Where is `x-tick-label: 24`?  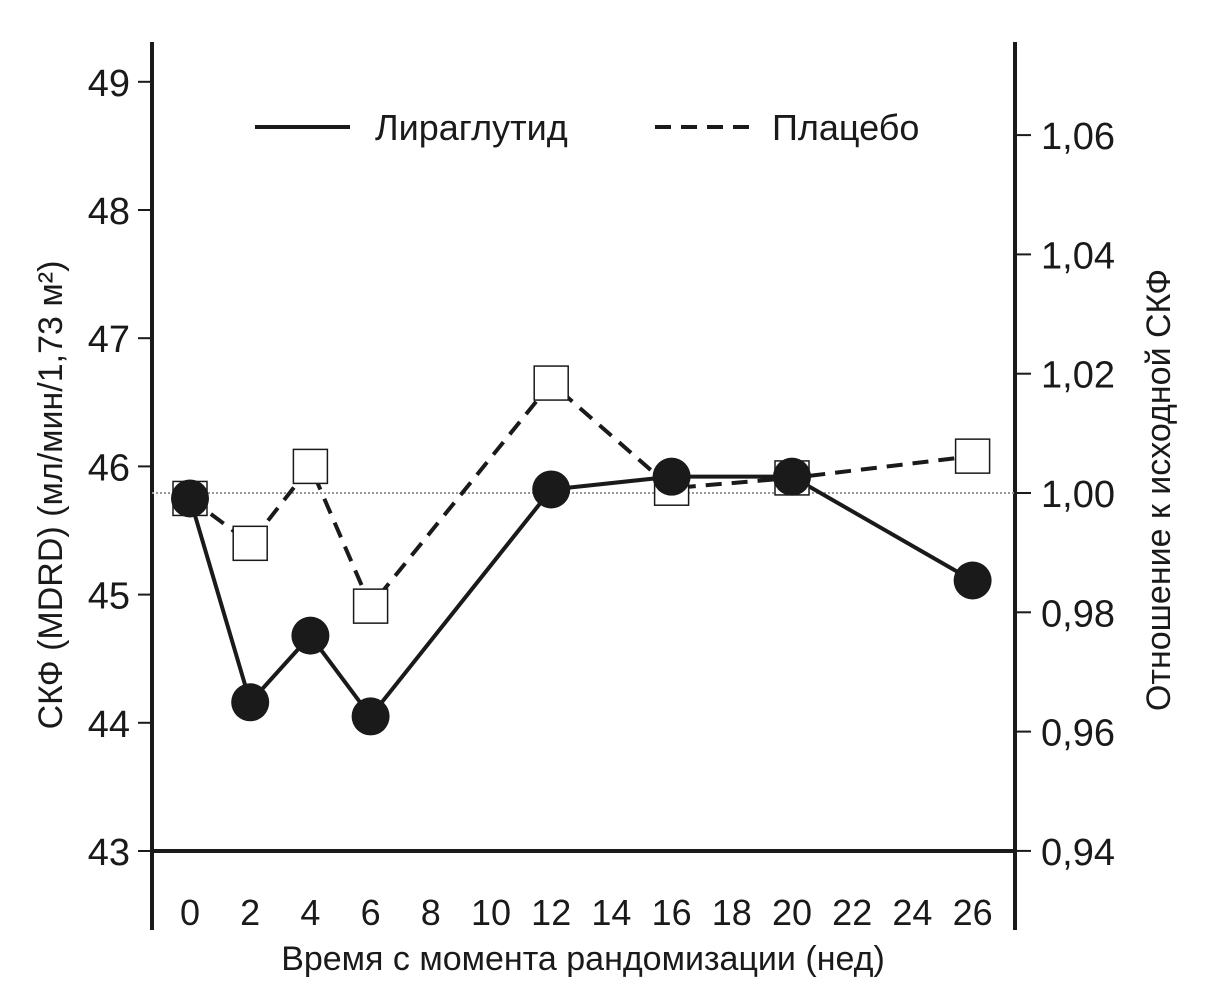
x-tick-label: 24 is located at coordinates (912, 912).